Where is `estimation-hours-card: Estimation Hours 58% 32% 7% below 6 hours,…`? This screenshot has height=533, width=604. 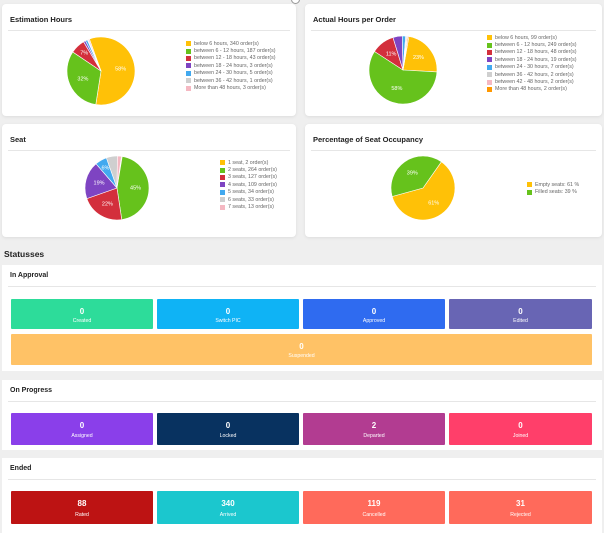
estimation-hours-card: Estimation Hours 58% 32% 7% below 6 hours,… is located at coordinates (149, 60).